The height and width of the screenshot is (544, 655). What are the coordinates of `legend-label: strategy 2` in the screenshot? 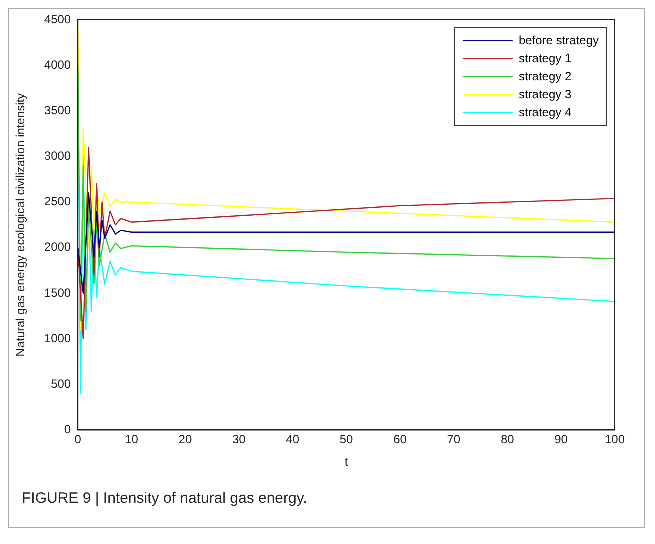 It's located at (545, 76).